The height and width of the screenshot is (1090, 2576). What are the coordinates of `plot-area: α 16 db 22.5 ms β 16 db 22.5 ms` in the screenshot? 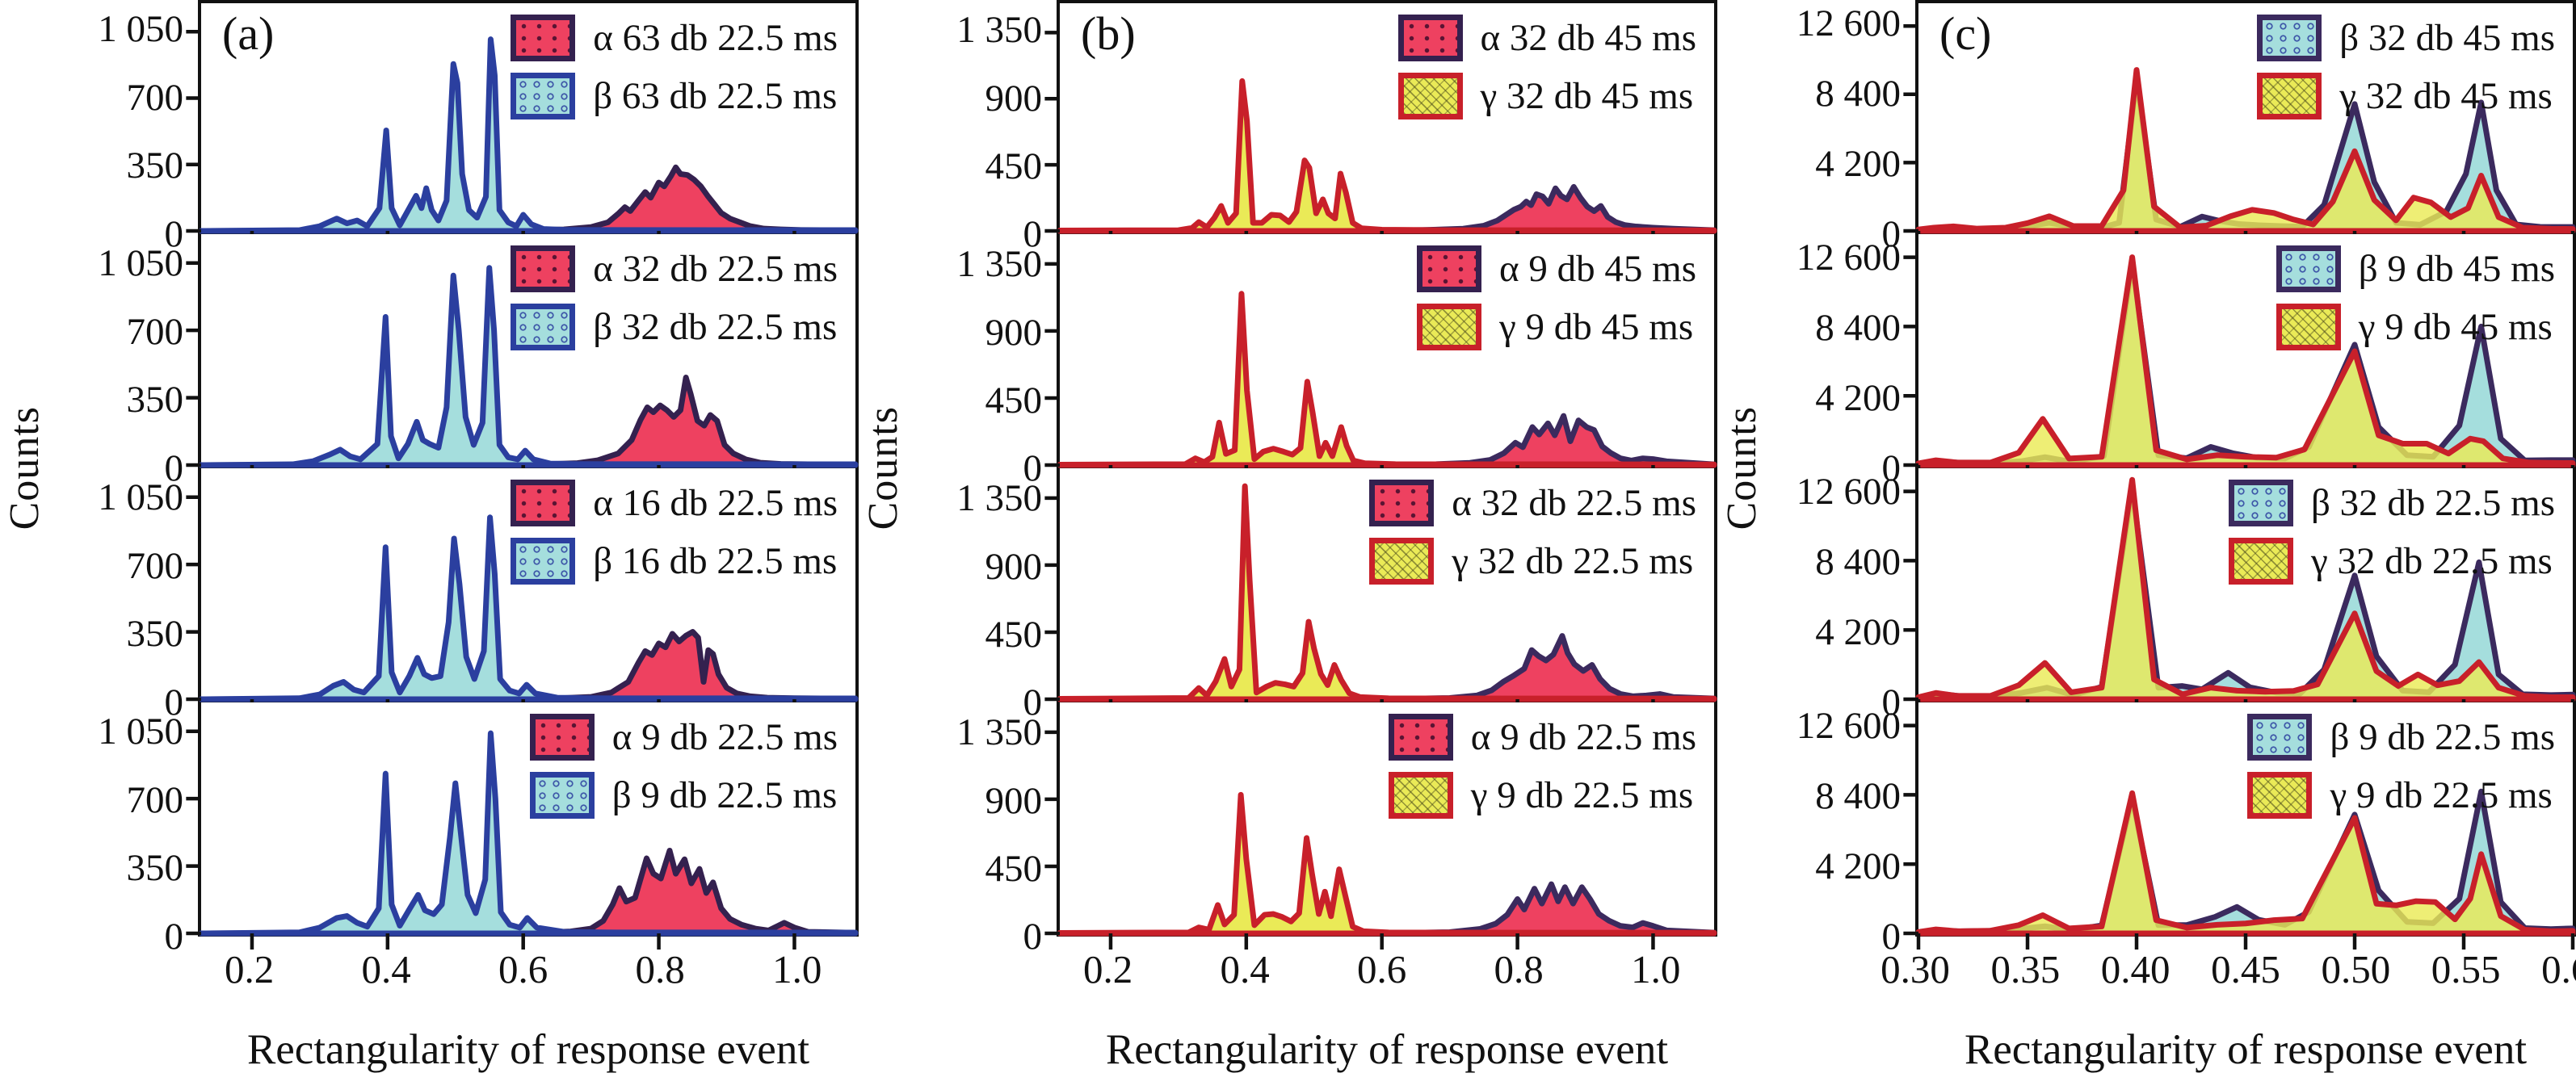 It's located at (529, 585).